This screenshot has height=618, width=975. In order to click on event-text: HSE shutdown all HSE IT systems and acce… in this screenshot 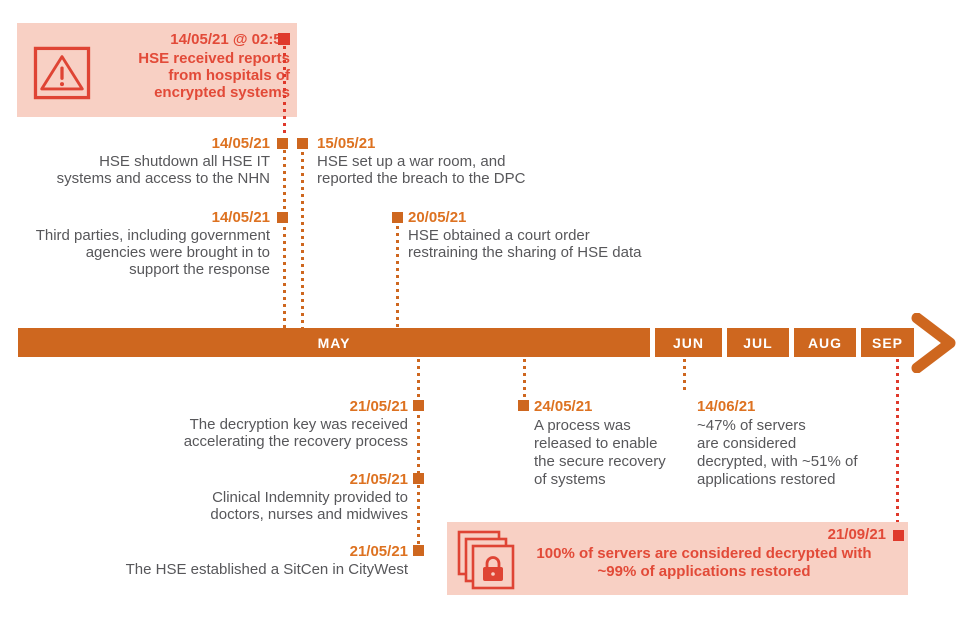, I will do `click(163, 170)`.